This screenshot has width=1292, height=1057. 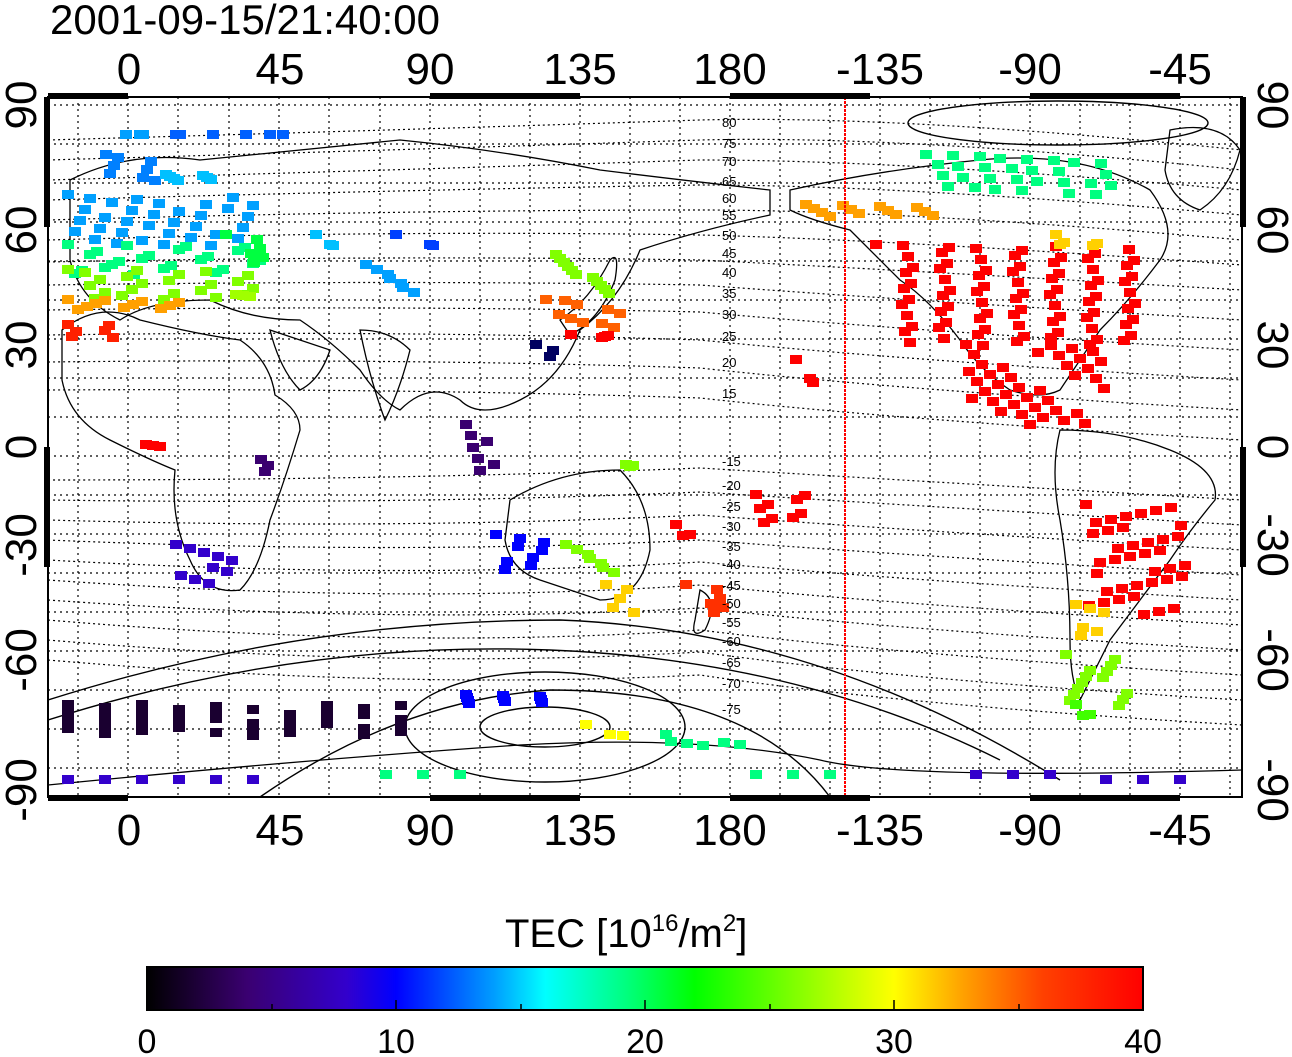 What do you see at coordinates (1270, 790) in the screenshot?
I see `right-lat-label: -90` at bounding box center [1270, 790].